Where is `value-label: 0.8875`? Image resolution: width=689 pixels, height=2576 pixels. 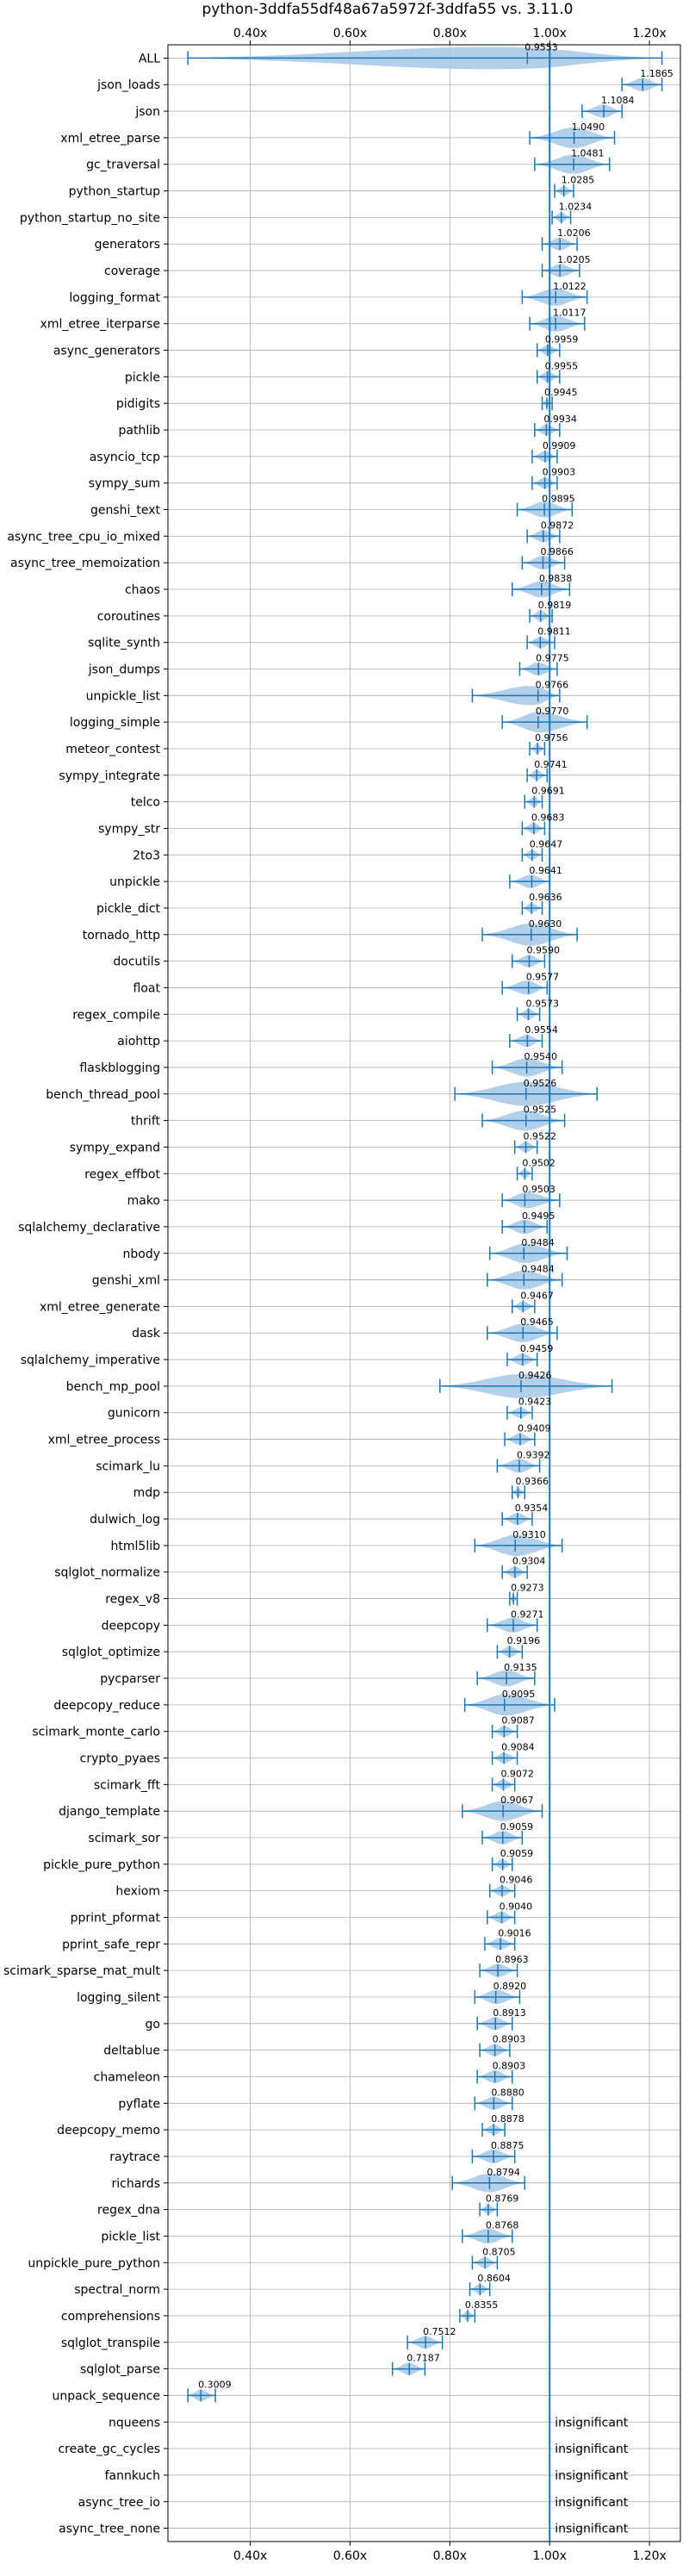 value-label: 0.8875 is located at coordinates (508, 2145).